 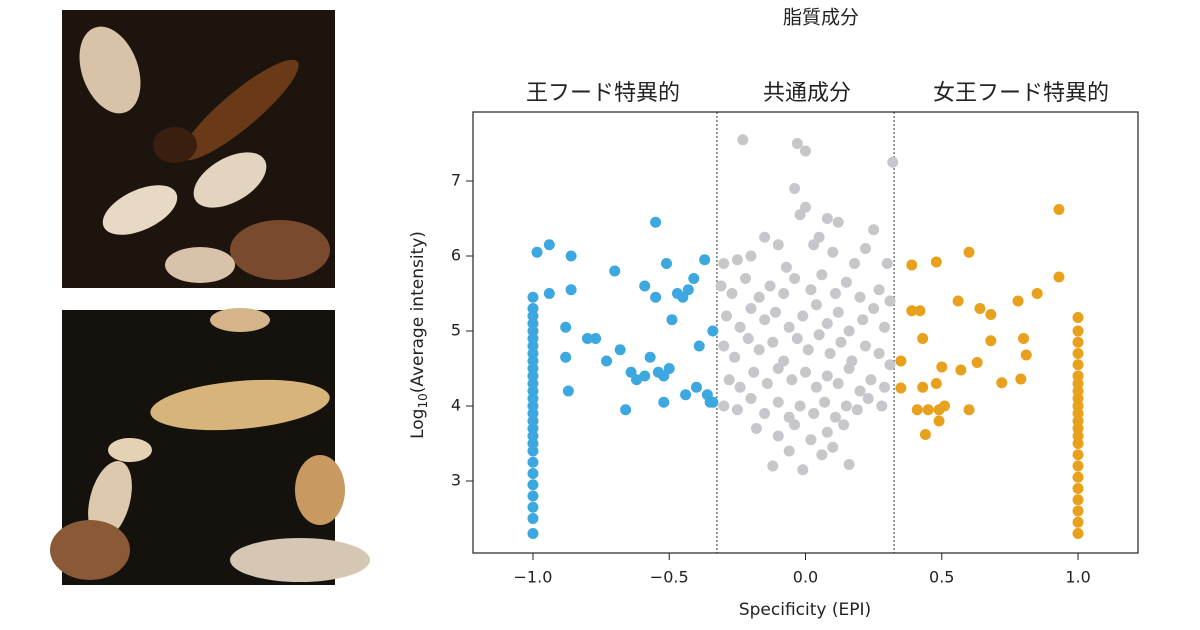 What do you see at coordinates (456, 405) in the screenshot?
I see `y-tick-label: 4` at bounding box center [456, 405].